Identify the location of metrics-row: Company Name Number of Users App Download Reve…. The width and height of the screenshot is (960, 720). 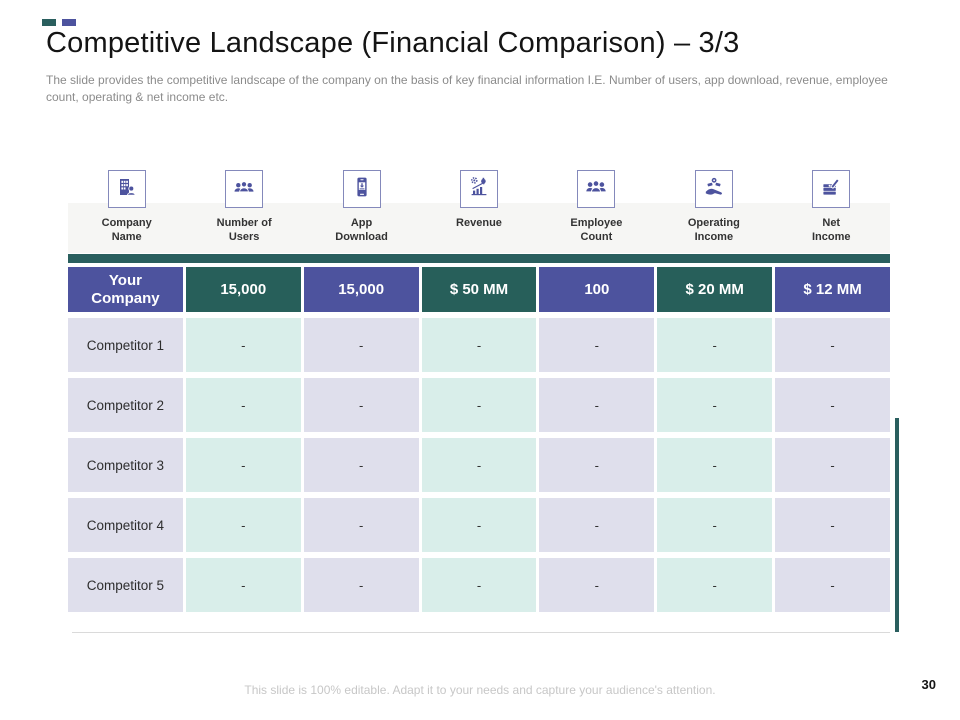
(479, 207).